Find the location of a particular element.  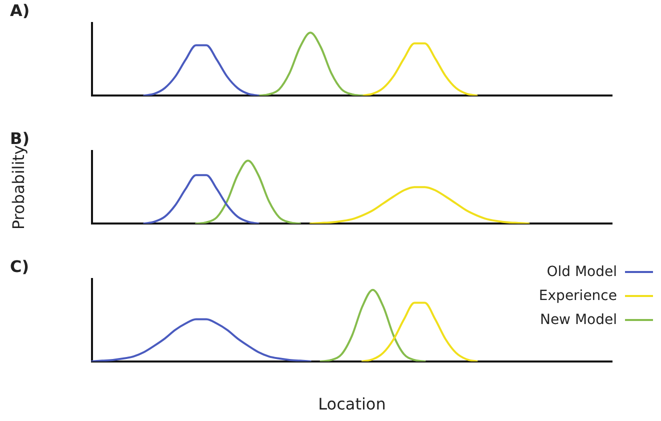

x-axis-title: Location is located at coordinates (352, 404).